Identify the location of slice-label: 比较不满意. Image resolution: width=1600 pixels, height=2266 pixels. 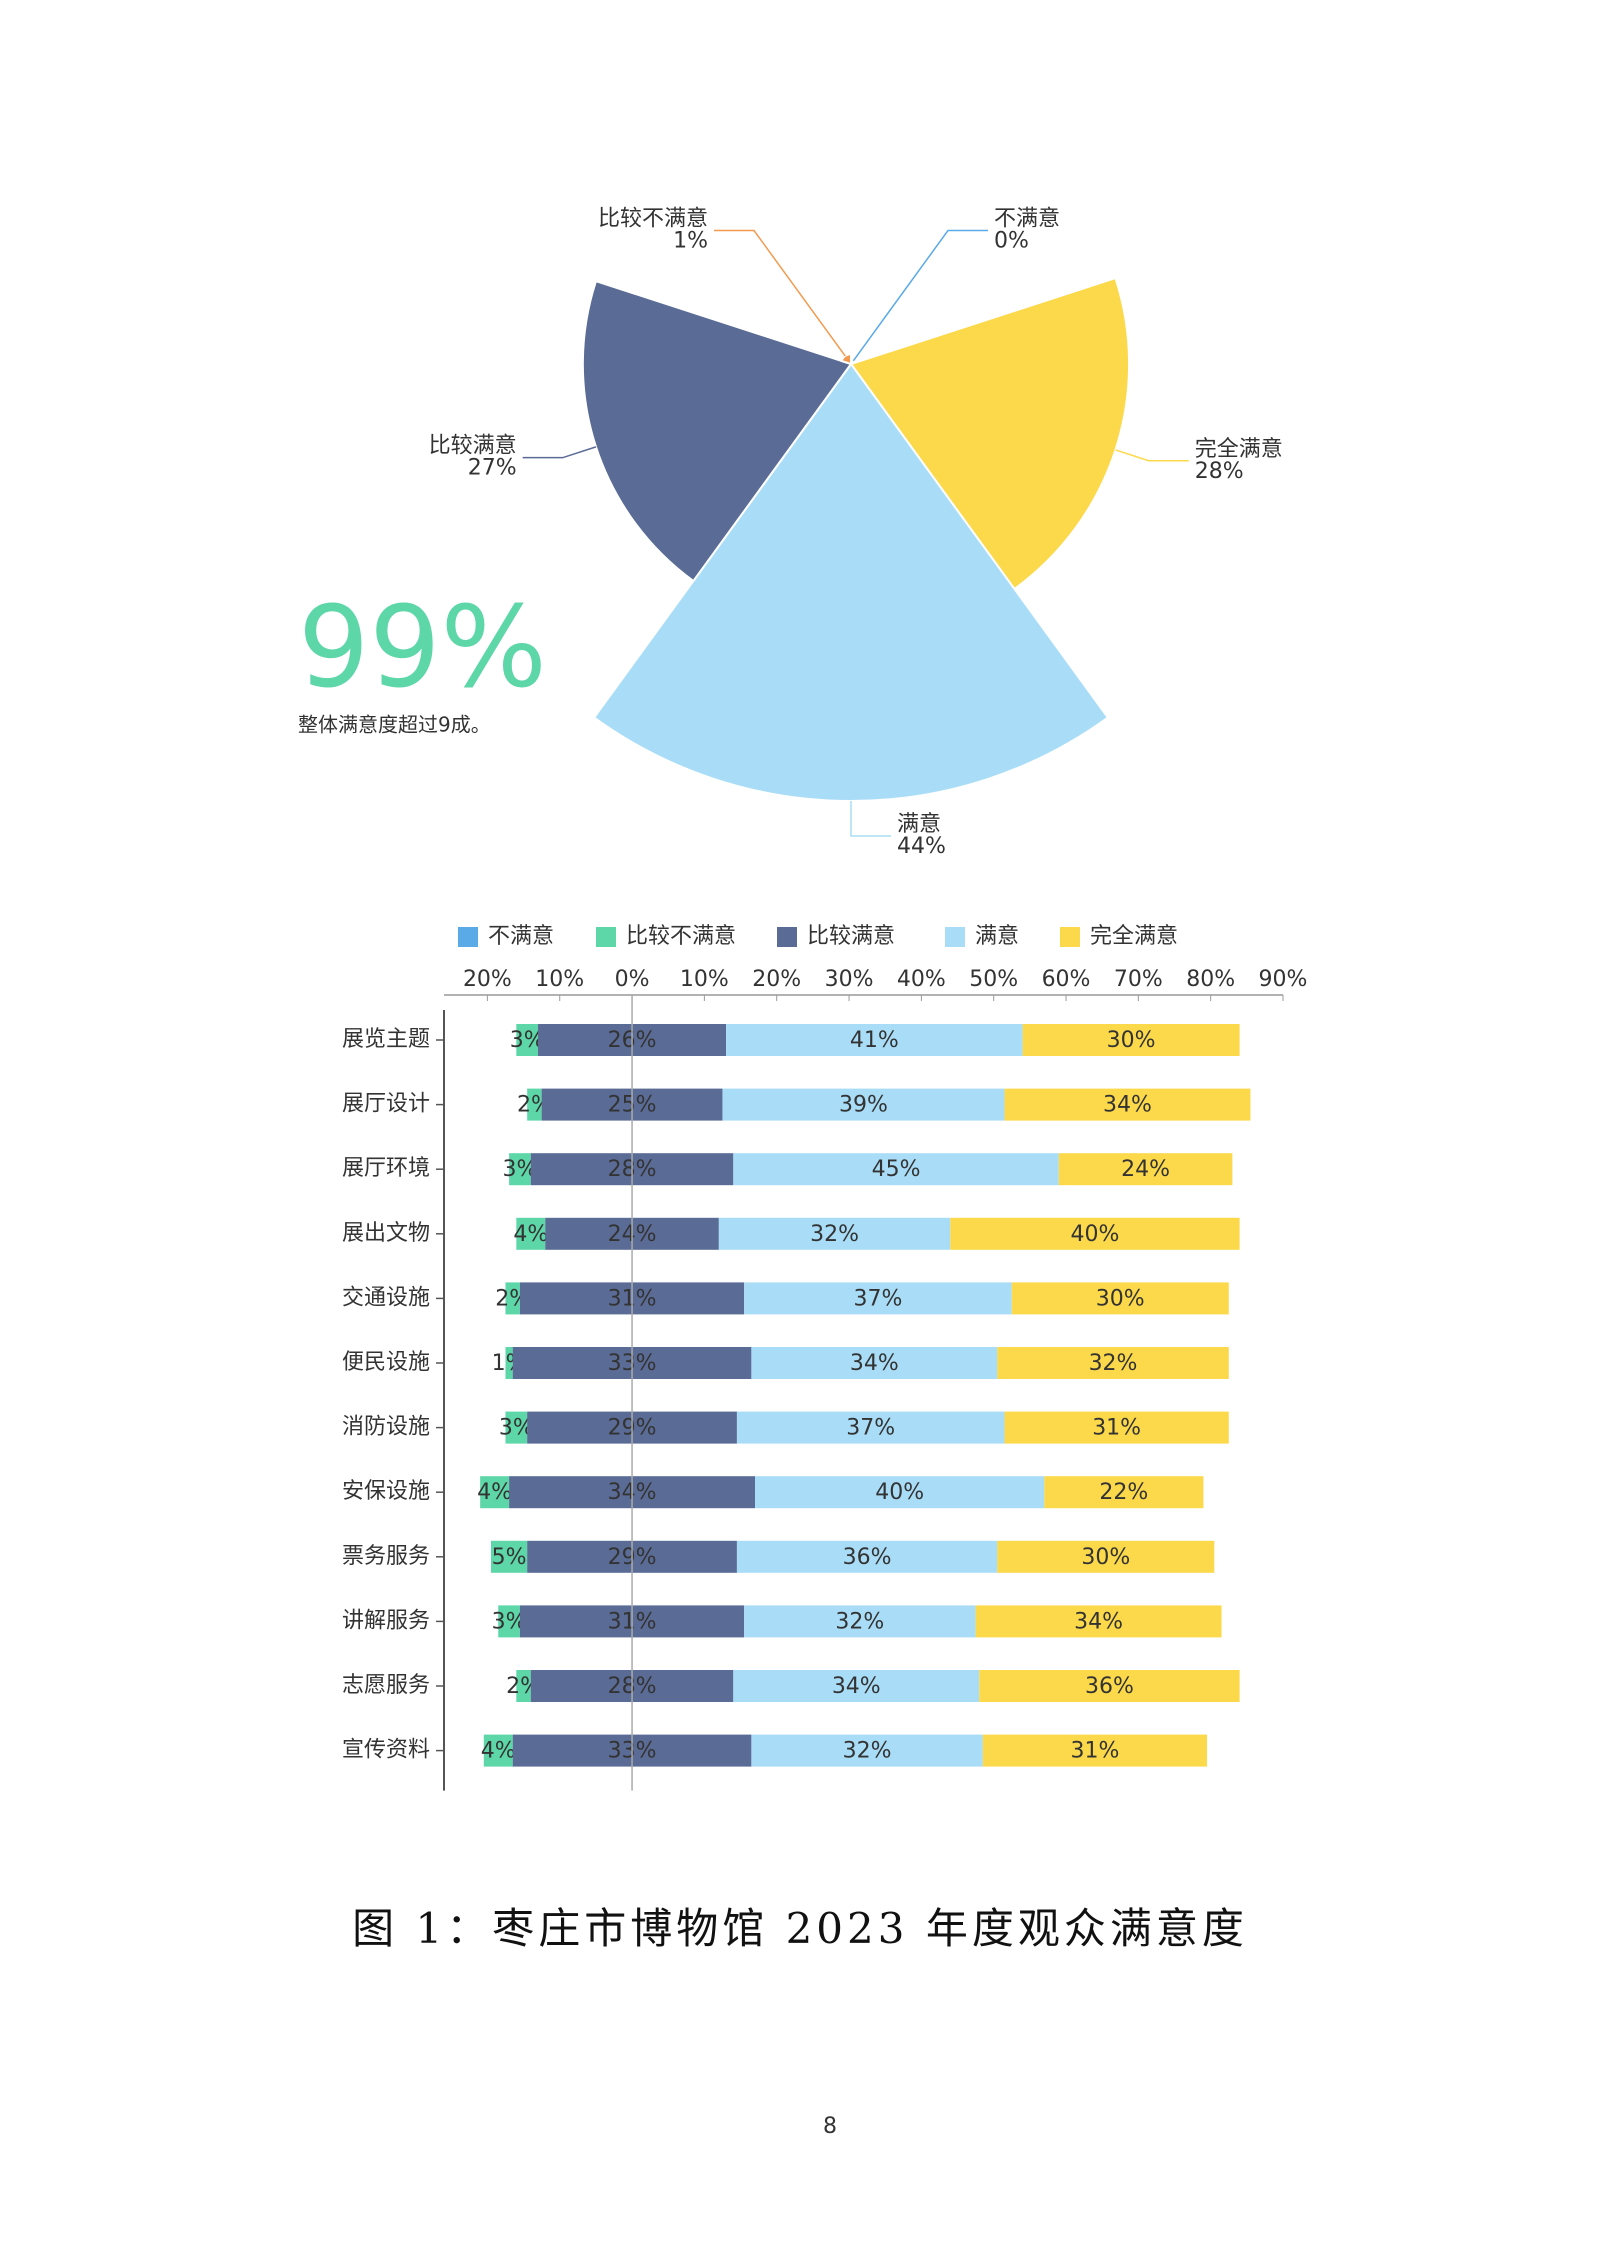
(653, 219).